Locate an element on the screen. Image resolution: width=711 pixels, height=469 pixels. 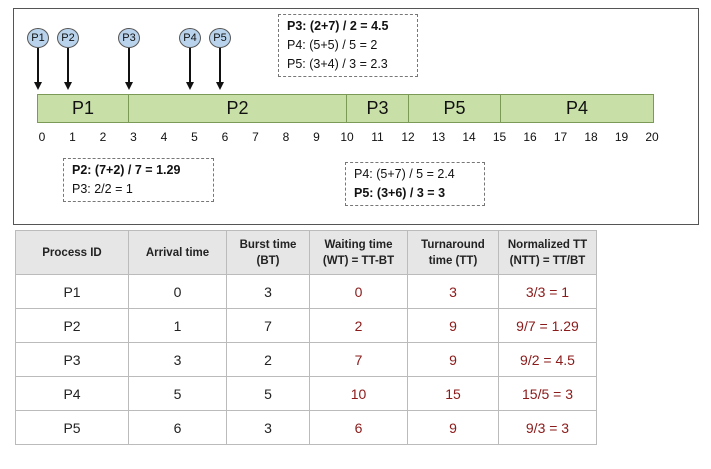
time-tick: 11 is located at coordinates (377, 137).